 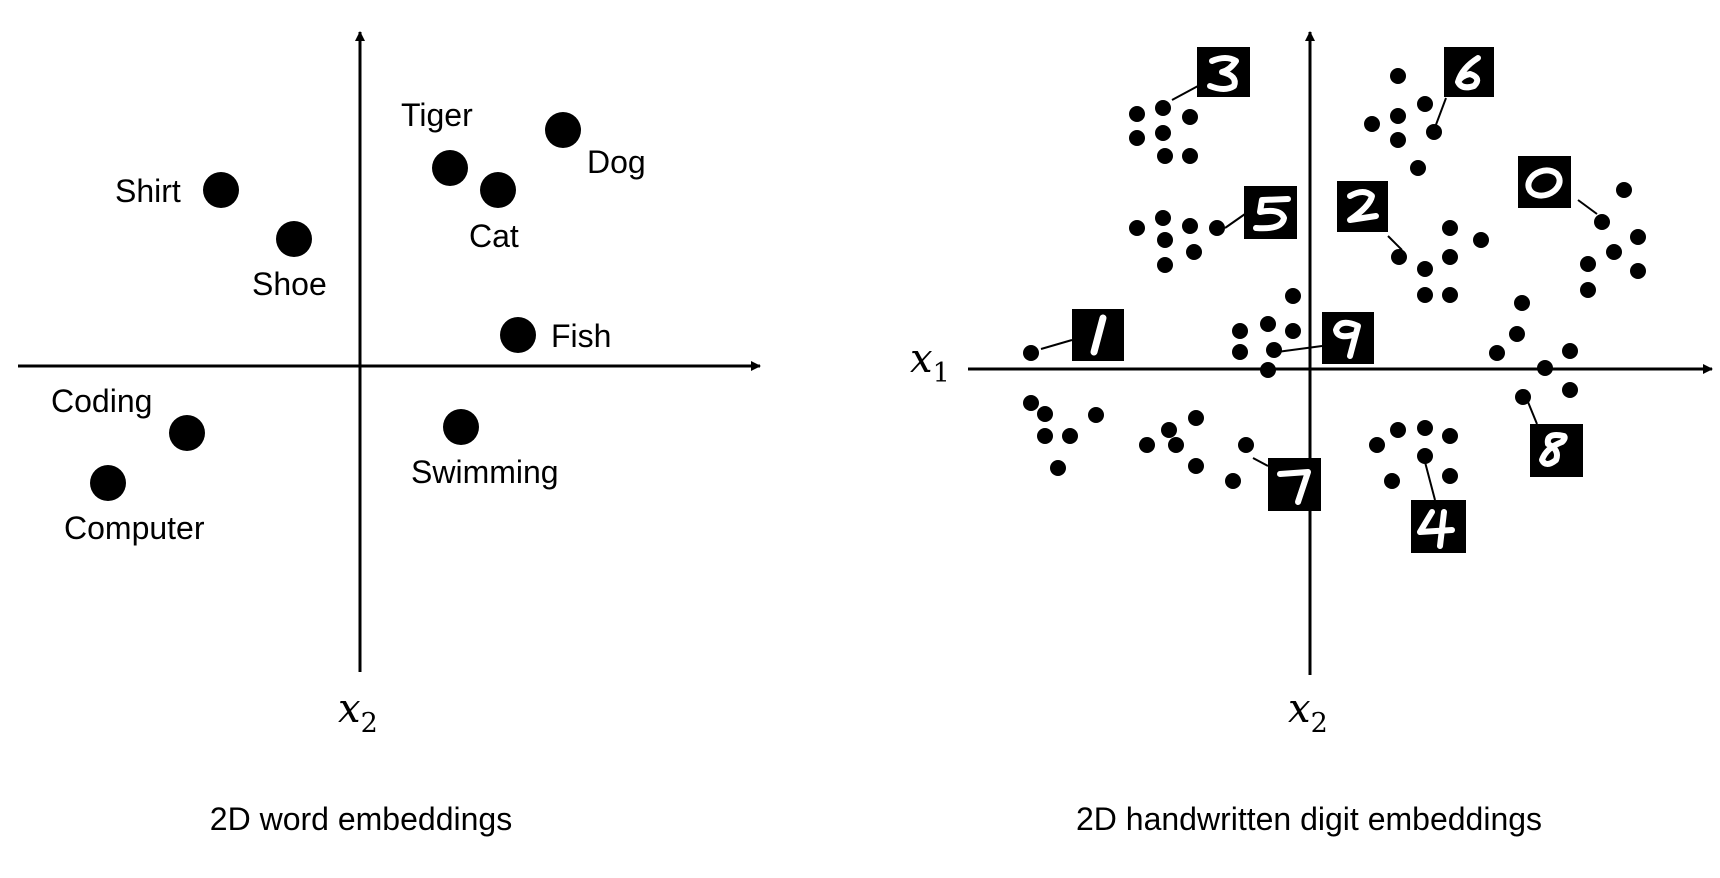 I want to click on word-point-swimming, so click(x=461, y=427).